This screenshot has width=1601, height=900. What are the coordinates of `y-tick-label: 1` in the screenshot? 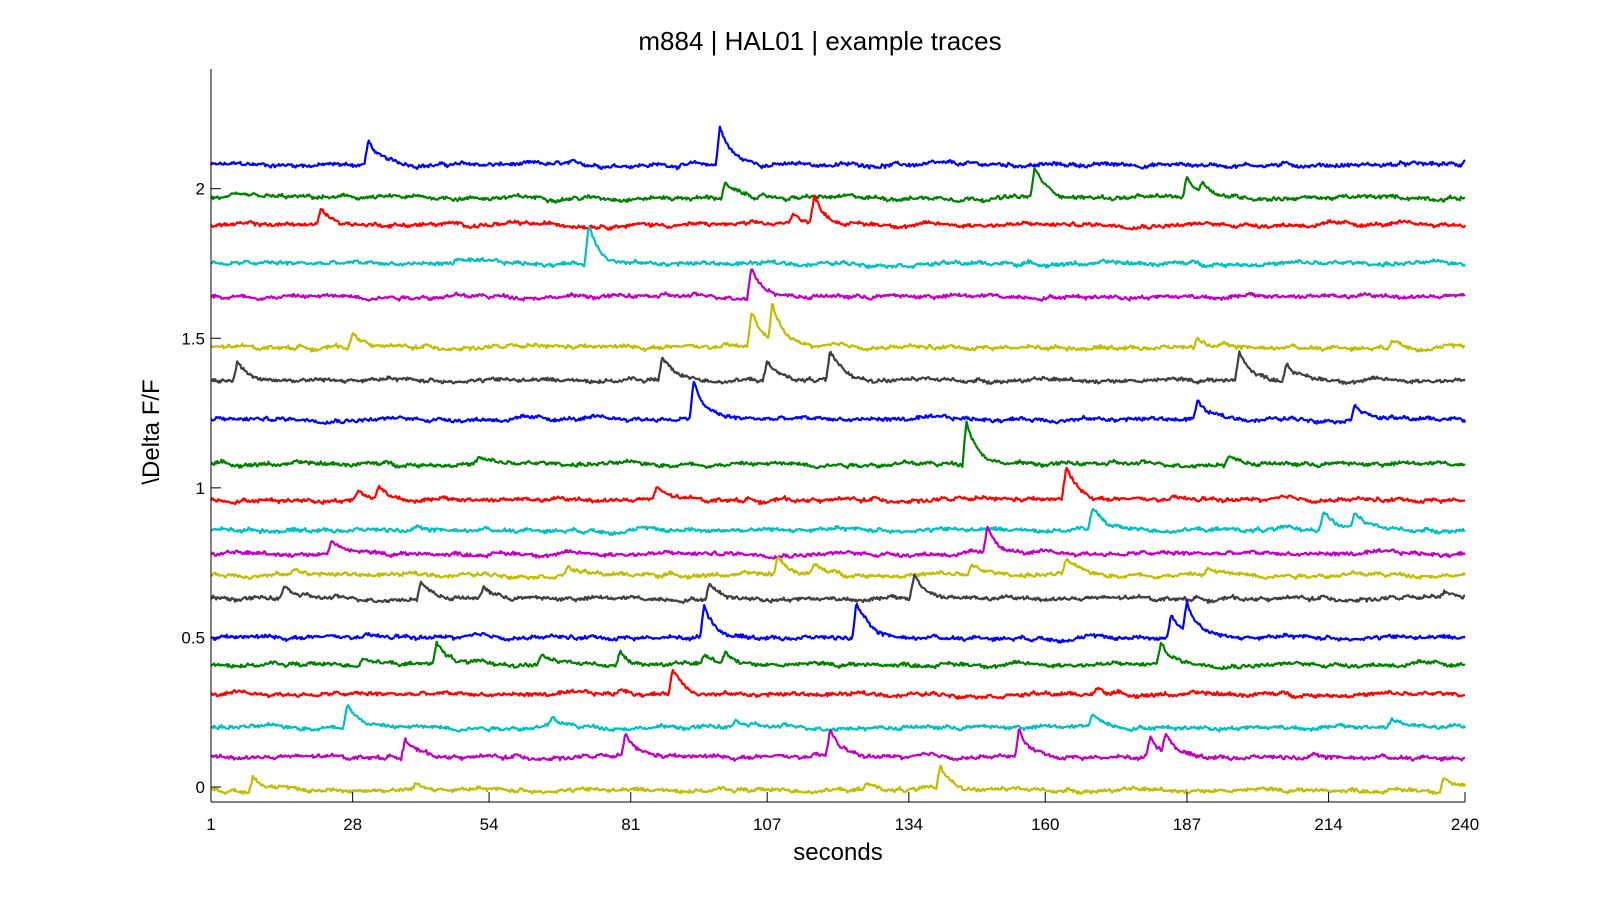 It's located at (200, 488).